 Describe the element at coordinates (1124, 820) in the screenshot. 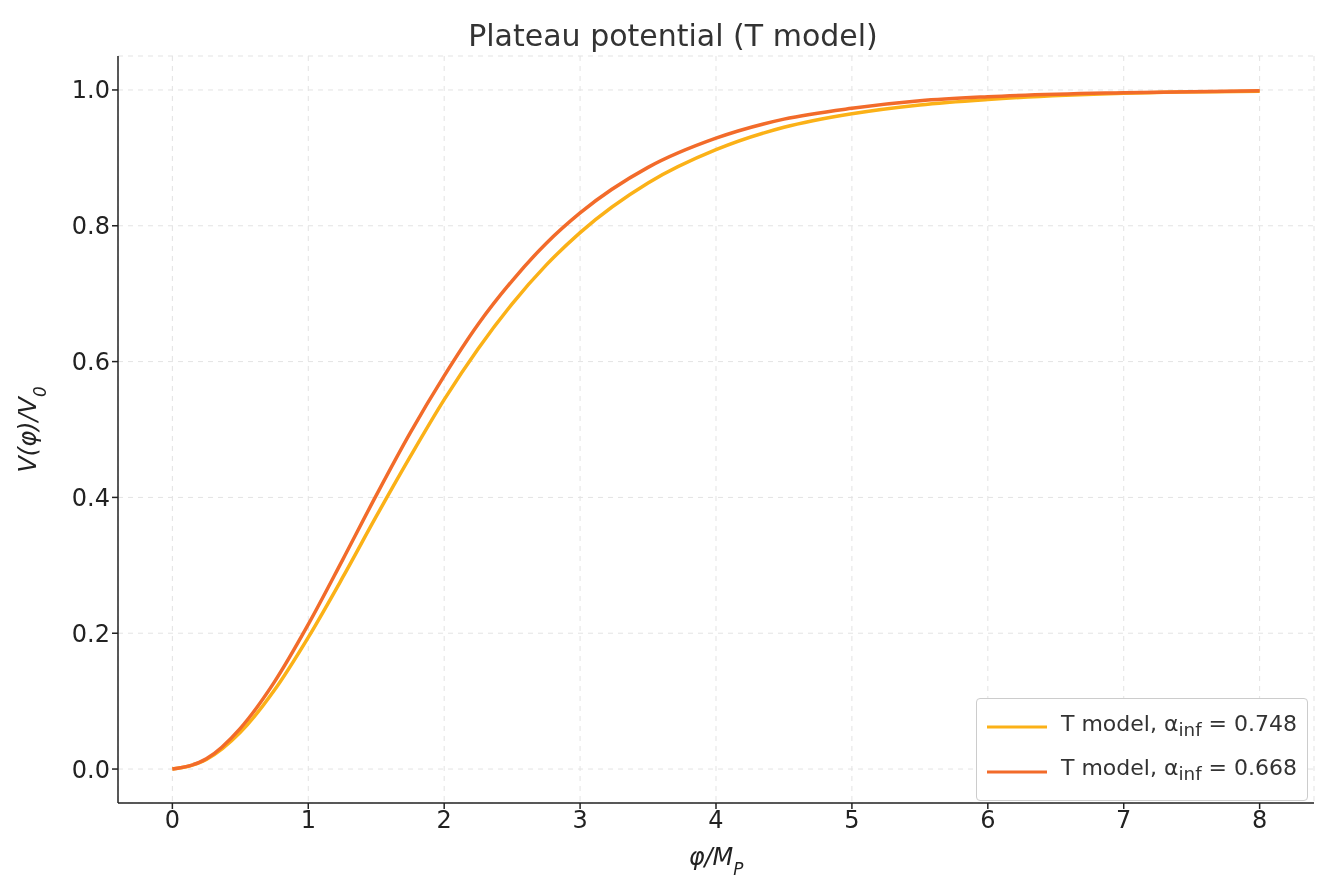

I see `x-tick-label: 7` at that location.